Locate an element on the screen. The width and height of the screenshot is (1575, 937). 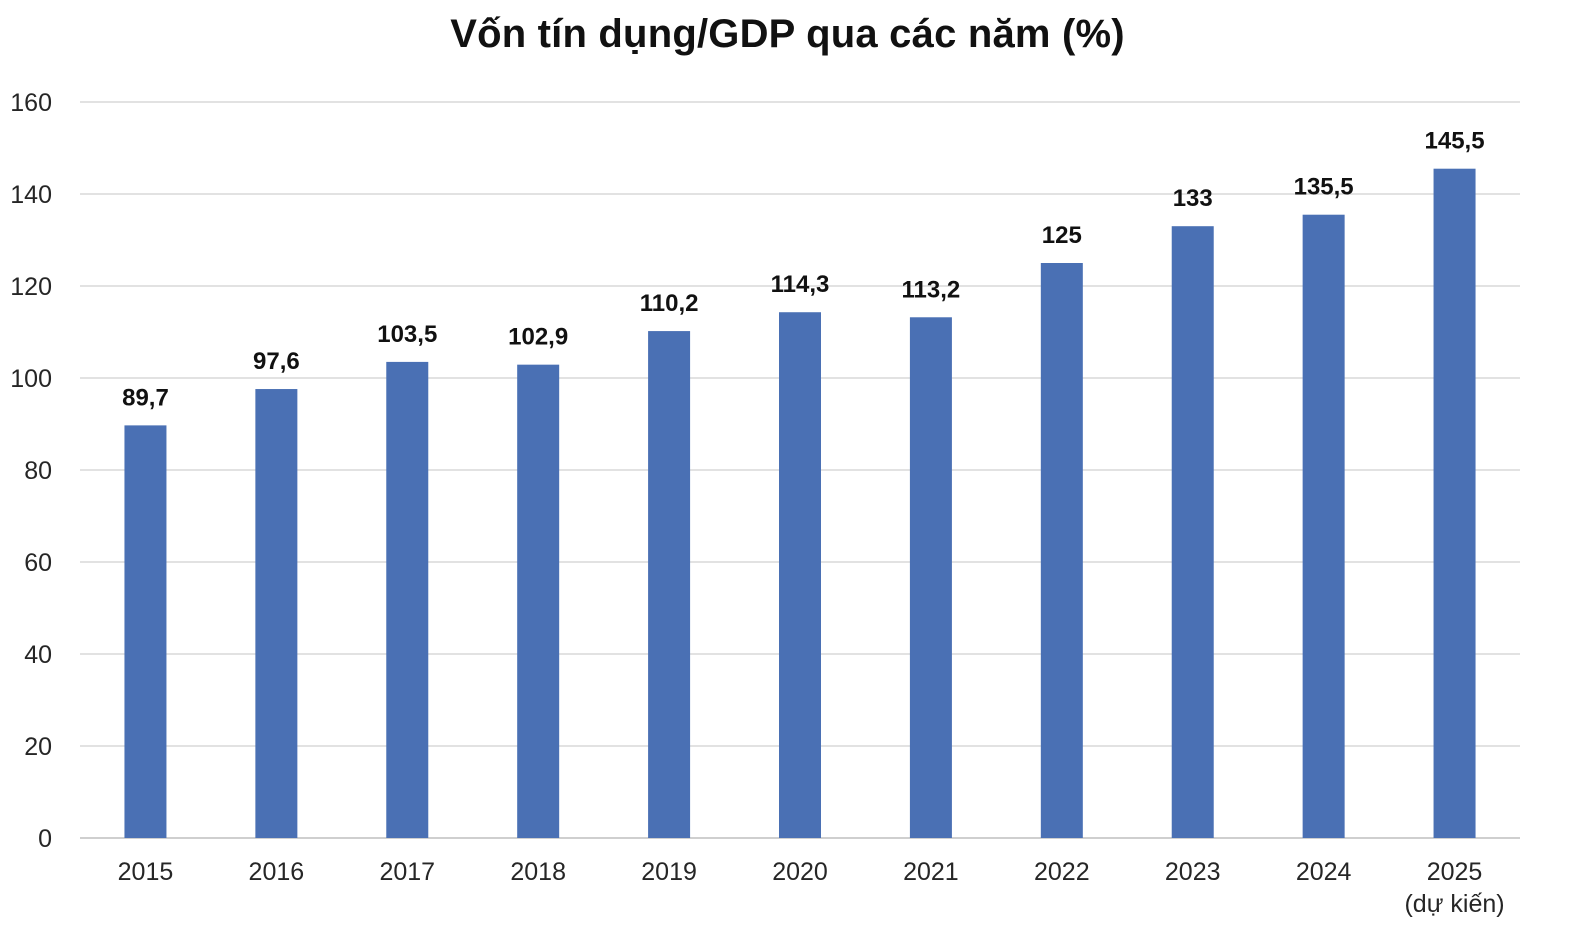
x-tick-label: 2017 is located at coordinates (407, 872).